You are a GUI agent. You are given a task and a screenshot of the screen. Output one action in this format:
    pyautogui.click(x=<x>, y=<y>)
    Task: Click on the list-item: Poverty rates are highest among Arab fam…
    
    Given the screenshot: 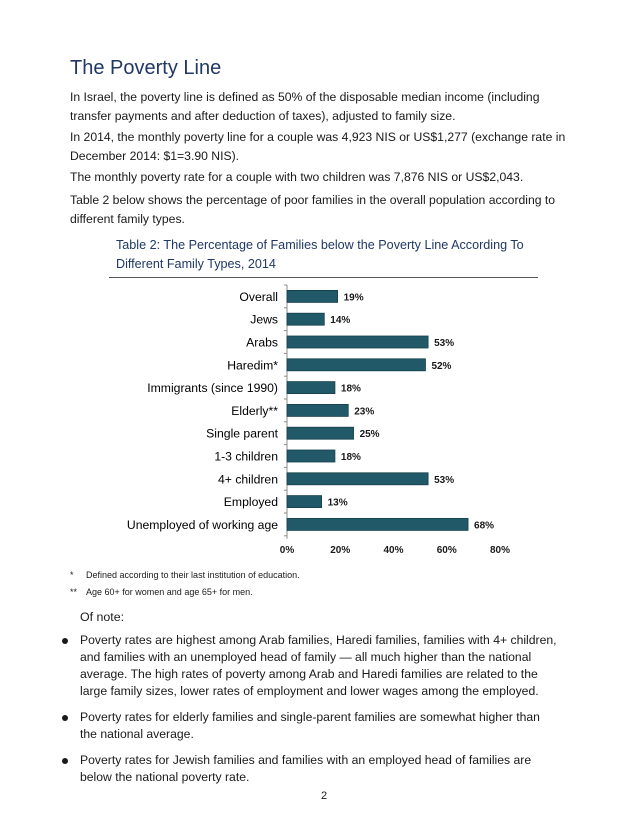 What is the action you would take?
    pyautogui.click(x=310, y=666)
    